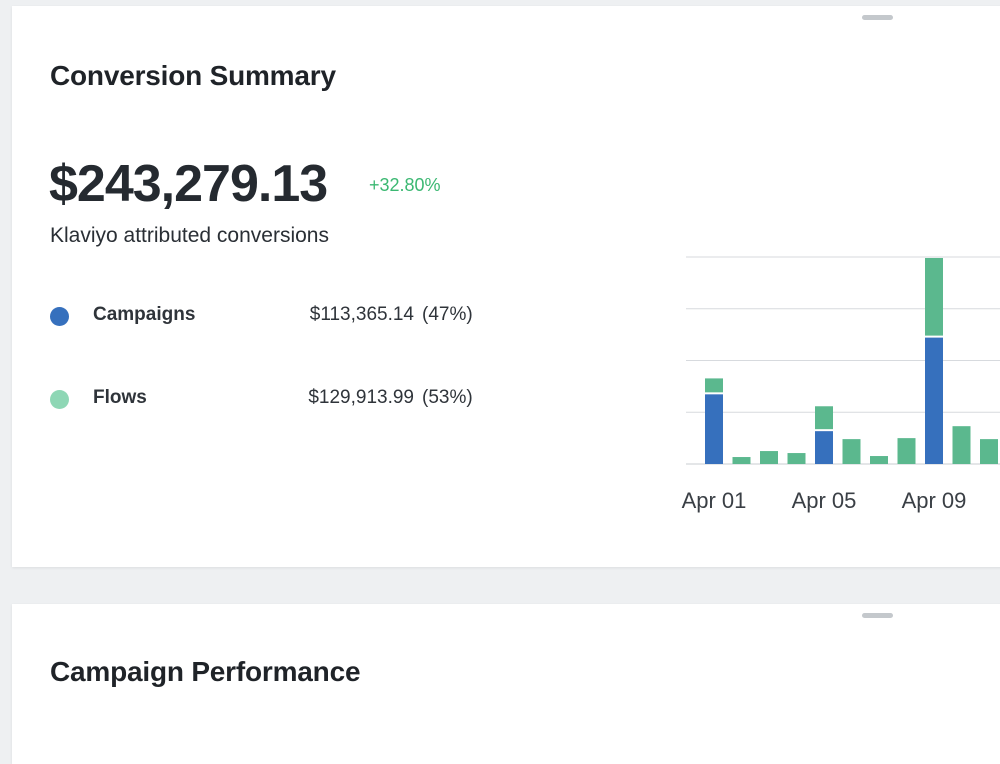  Describe the element at coordinates (189, 235) in the screenshot. I see `value-subtitle: Klaviyo attributed conversions` at that location.